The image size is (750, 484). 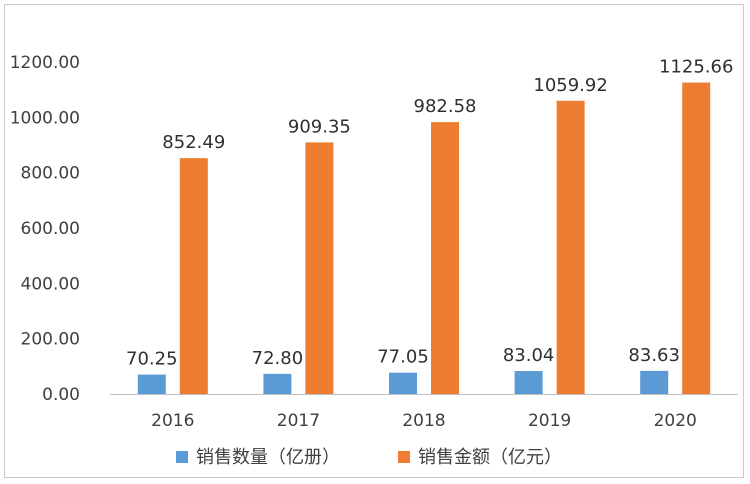 What do you see at coordinates (403, 383) in the screenshot?
I see `bar-quantity-2018` at bounding box center [403, 383].